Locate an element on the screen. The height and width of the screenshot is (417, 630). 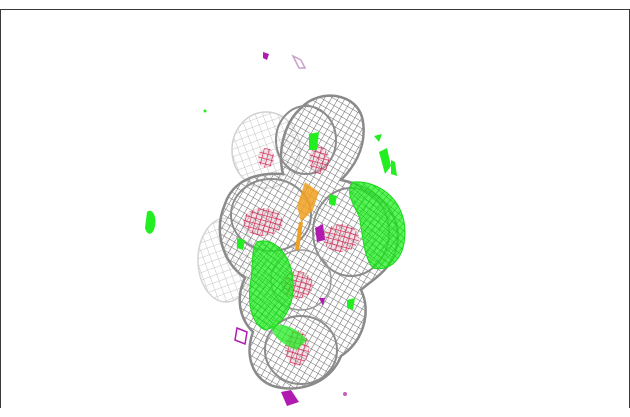
bond-core is located at coordinates (308, 202).